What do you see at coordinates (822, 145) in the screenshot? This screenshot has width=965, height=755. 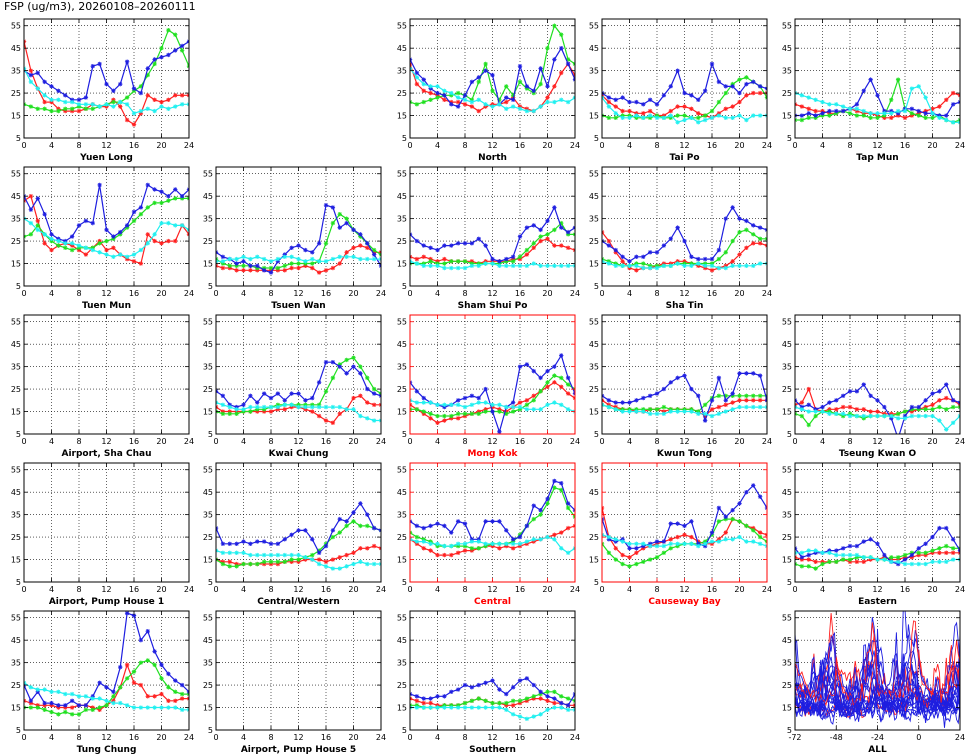 I see `x-tick-label: 4` at bounding box center [822, 145].